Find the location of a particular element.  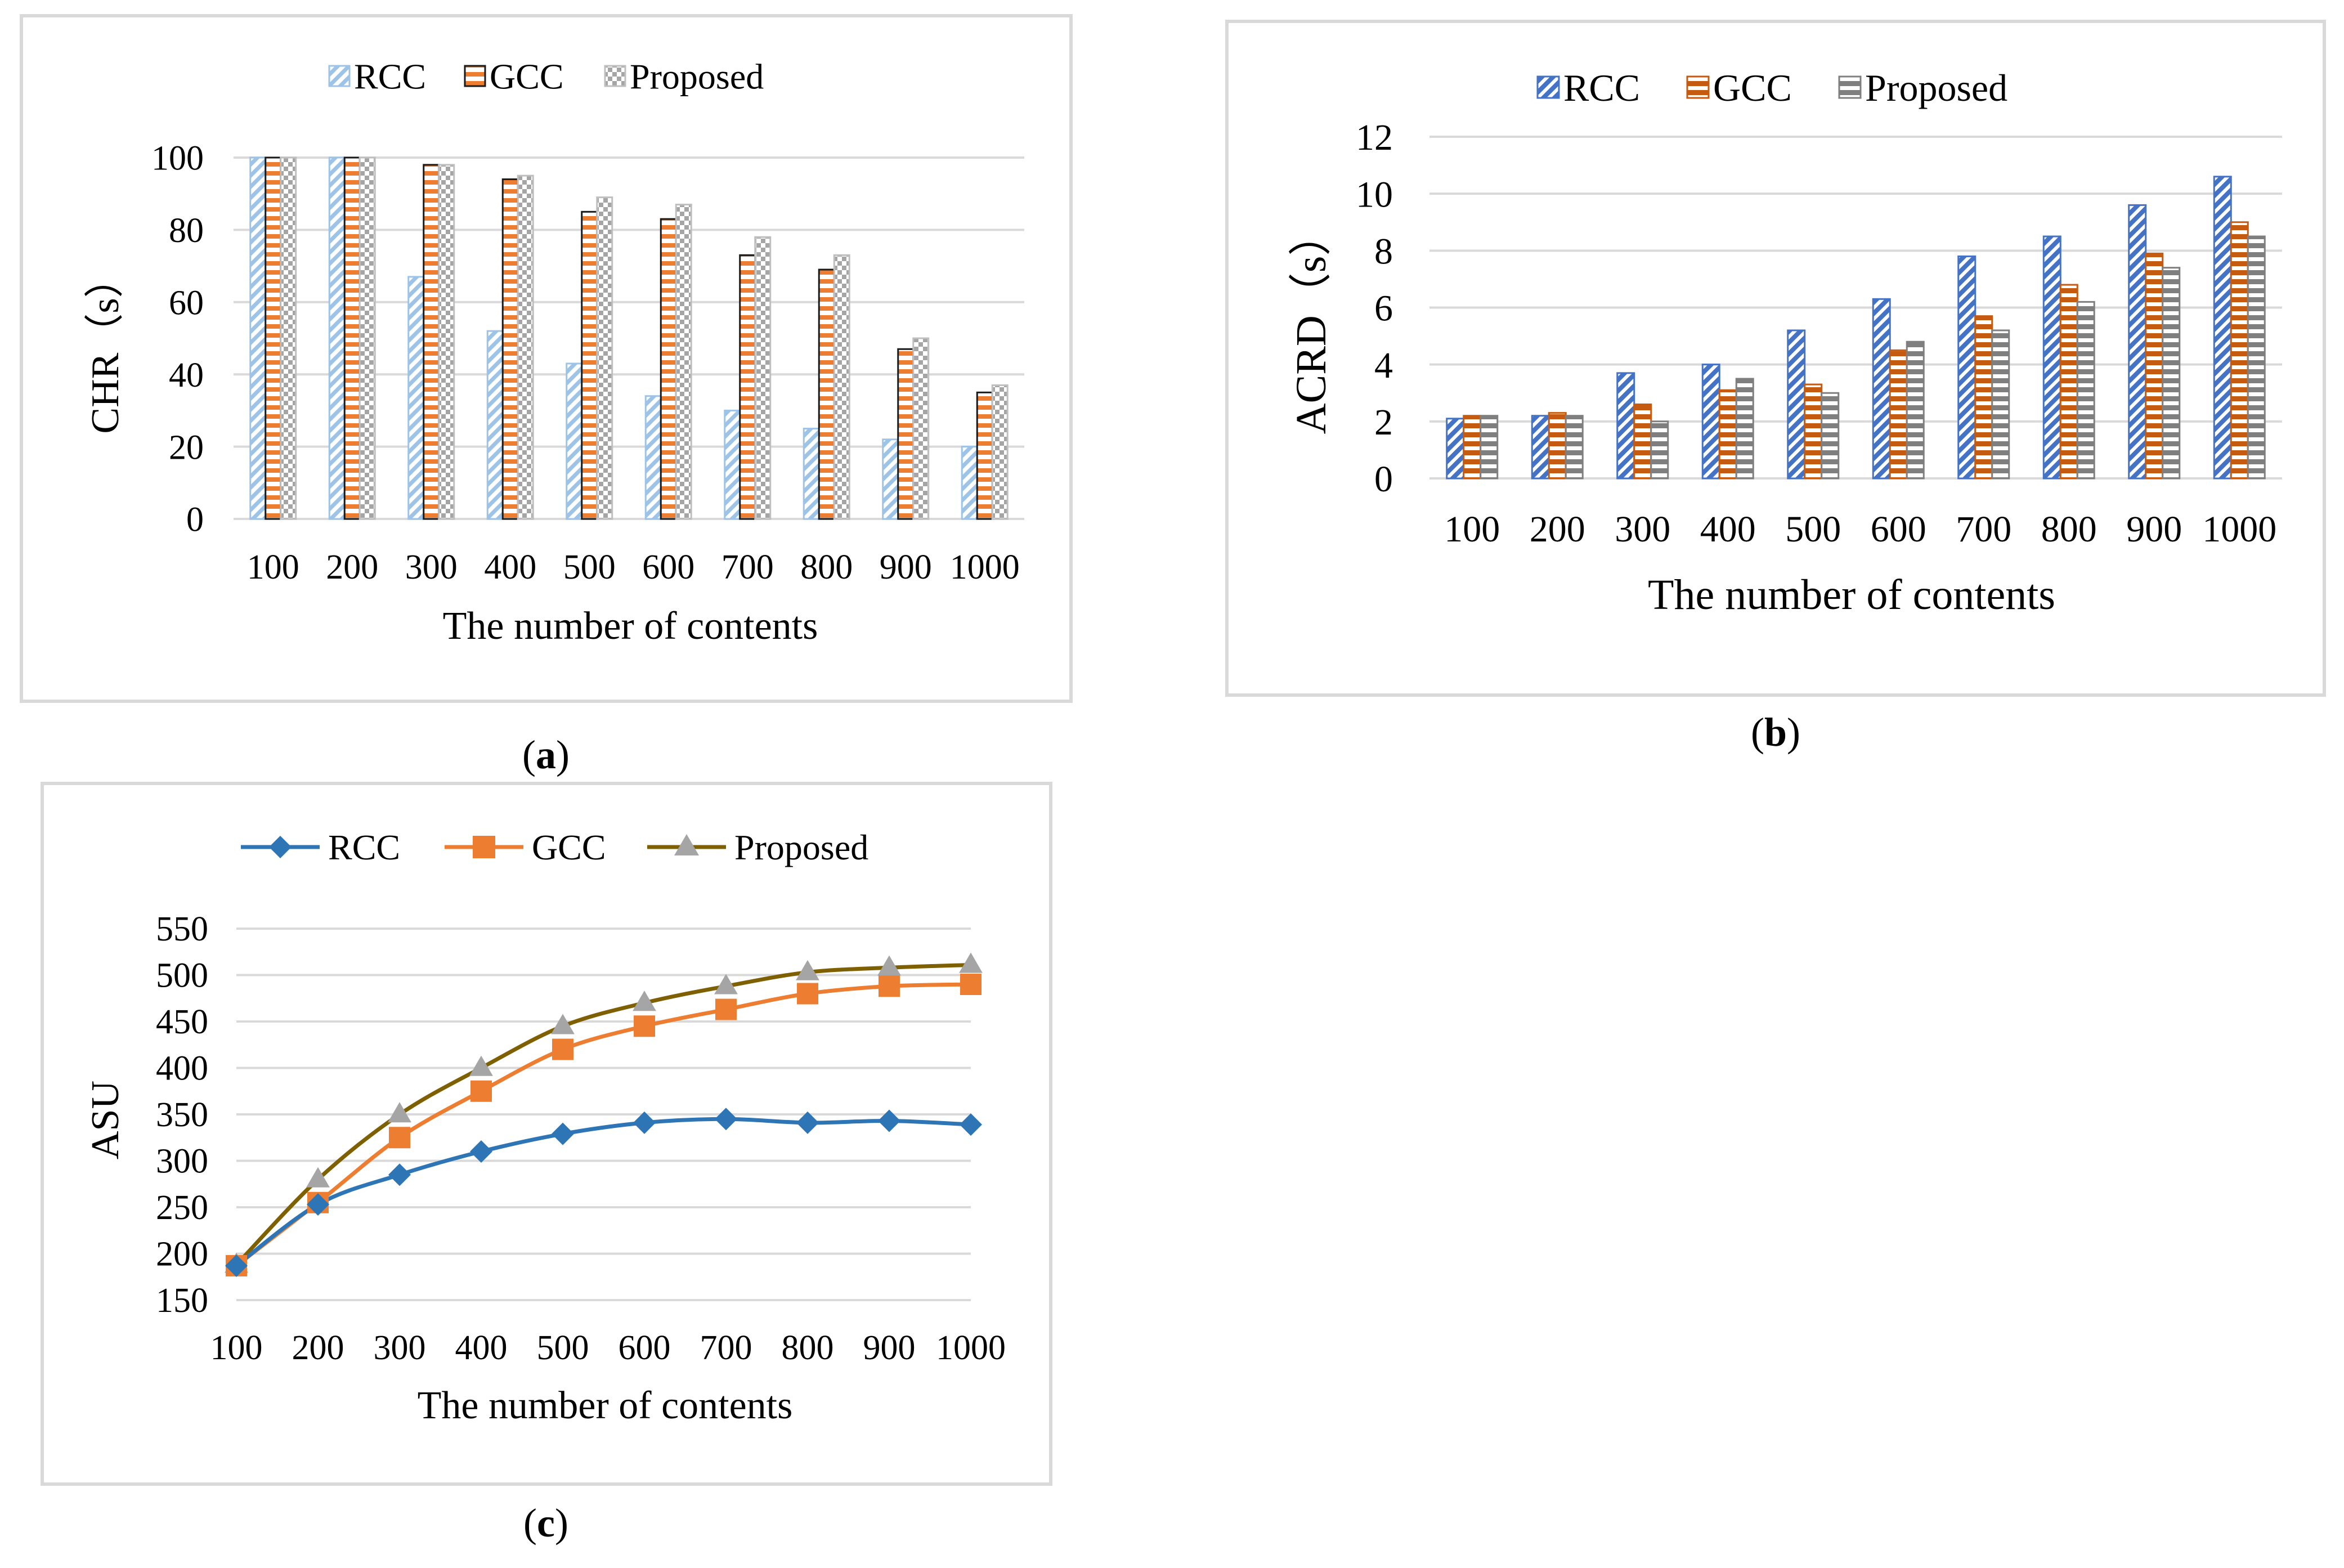

chart-a-y-ticks: 0 20 40 60 80 100 is located at coordinates (177, 339).